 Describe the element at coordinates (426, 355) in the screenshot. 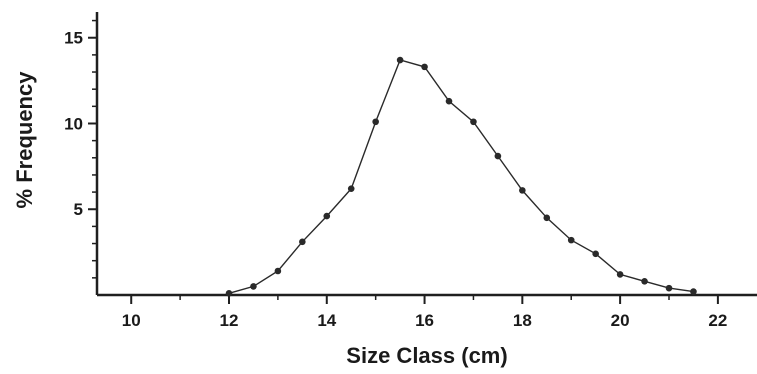

I see `x-axis-title: Size Class (cm)` at that location.